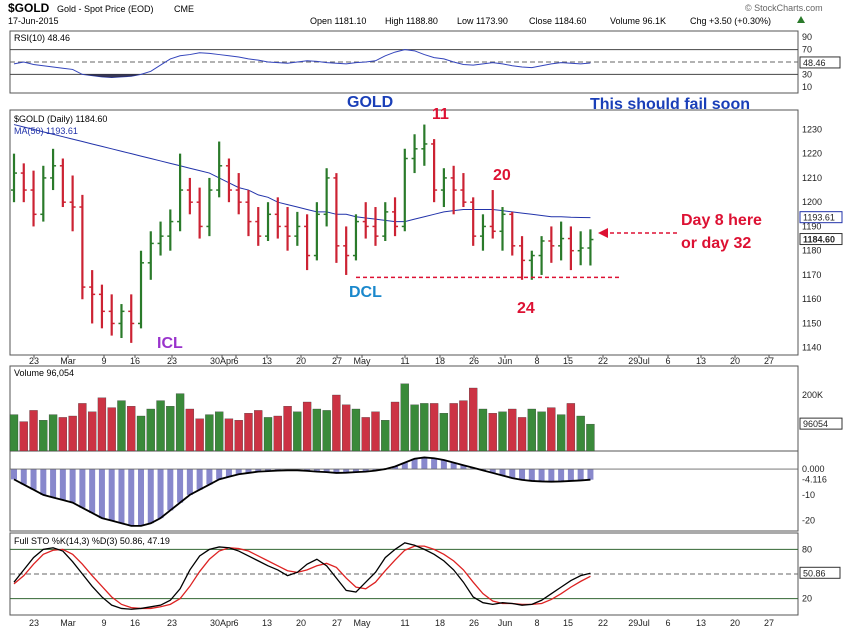  I want to click on bottom-x-tick: 18, so click(440, 623).